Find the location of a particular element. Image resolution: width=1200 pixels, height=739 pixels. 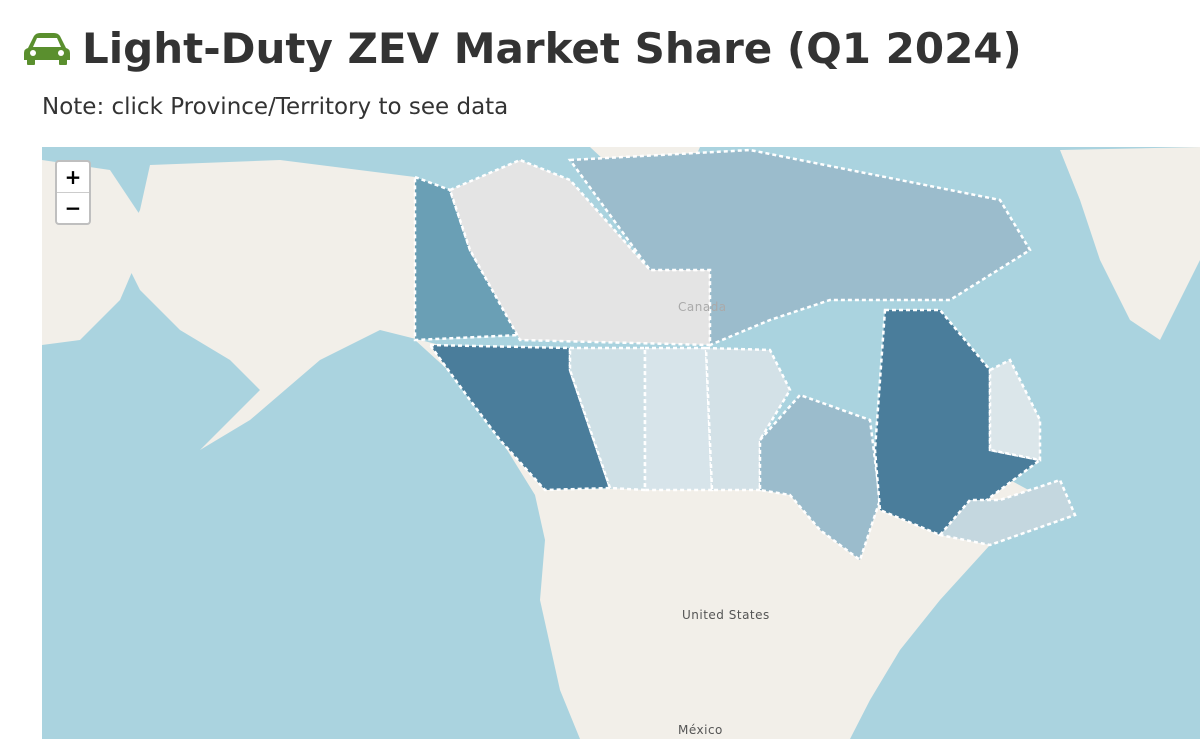

header: Light-Duty ZEV Market Share (Q1 2024) is located at coordinates (522, 48).